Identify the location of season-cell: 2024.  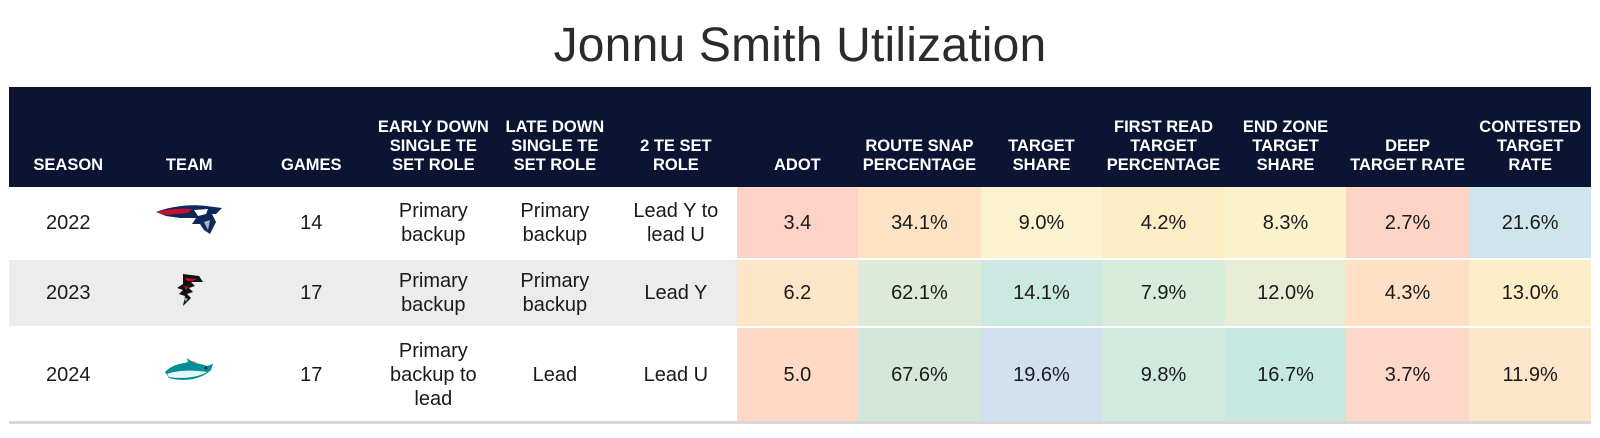
(68, 374).